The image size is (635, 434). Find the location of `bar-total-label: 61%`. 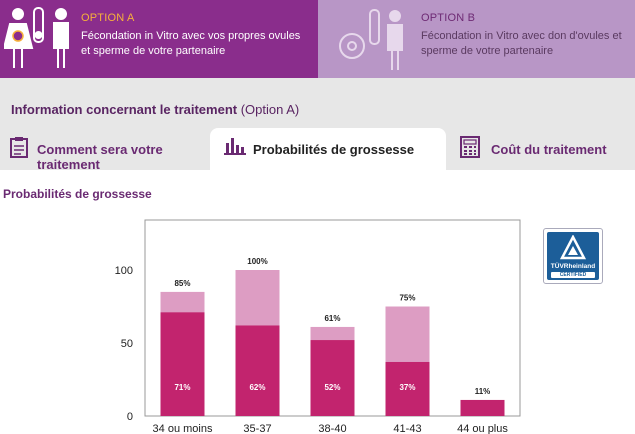

bar-total-label: 61% is located at coordinates (332, 318).